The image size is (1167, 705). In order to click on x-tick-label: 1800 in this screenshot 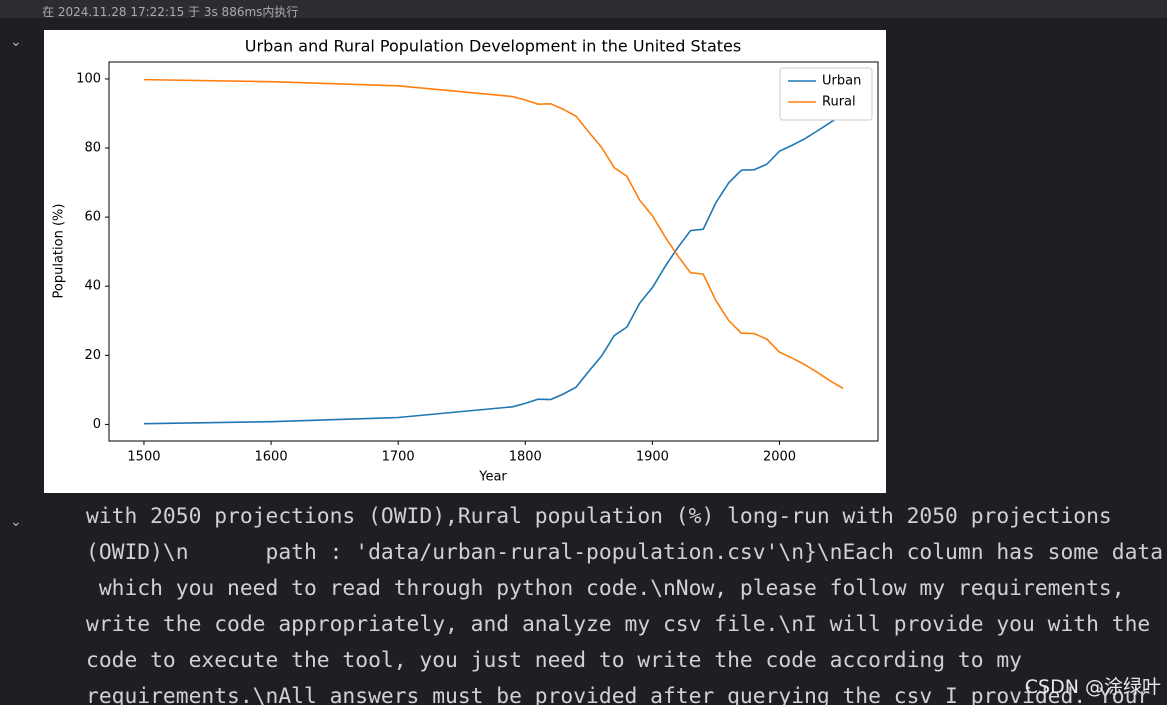, I will do `click(525, 457)`.